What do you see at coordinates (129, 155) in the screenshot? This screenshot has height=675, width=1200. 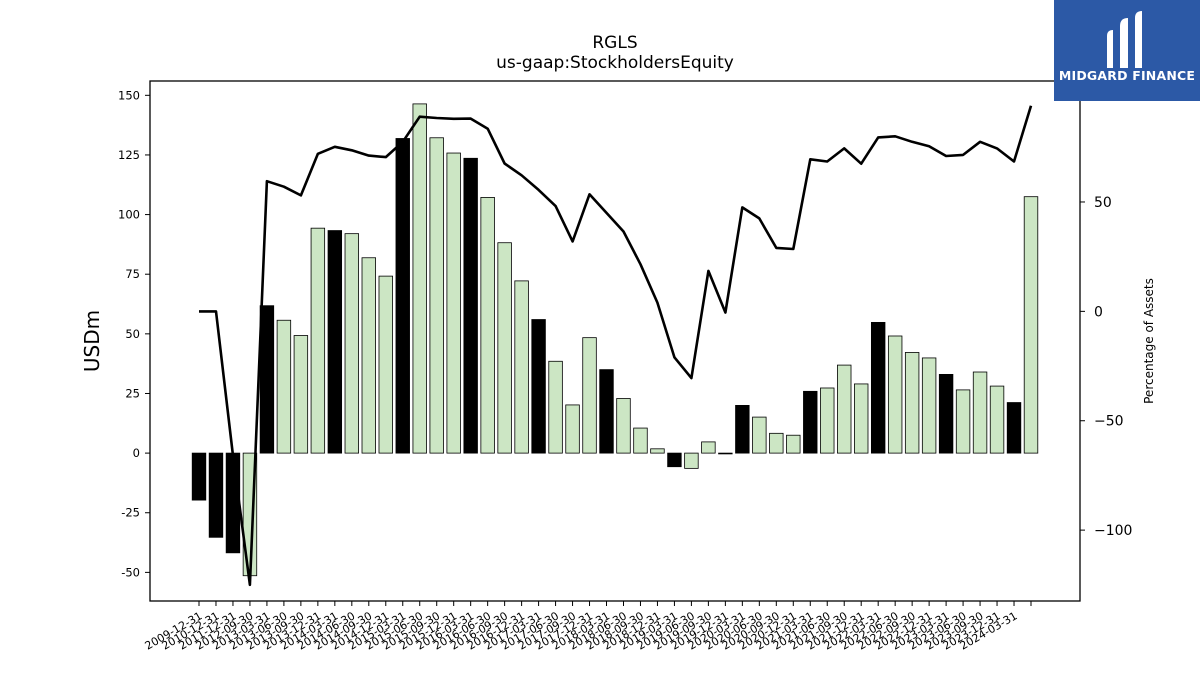 I see `y-tick-label: 125` at bounding box center [129, 155].